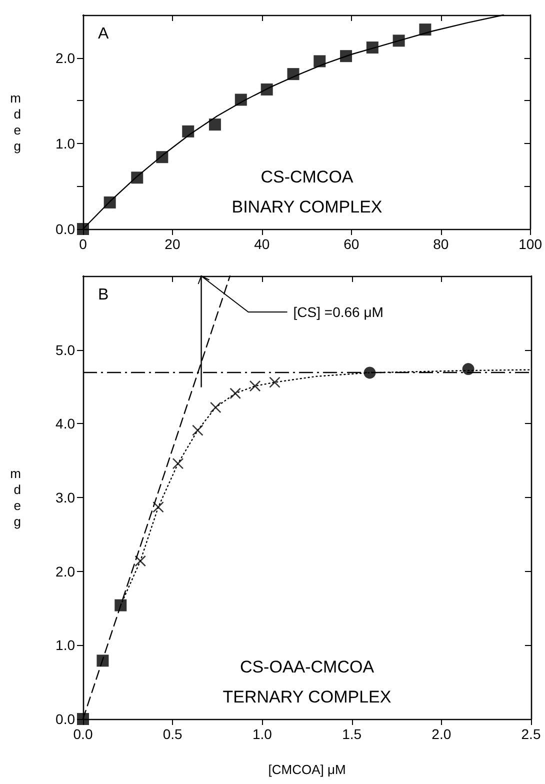  Describe the element at coordinates (338, 312) in the screenshot. I see `annotation: [CS] =0.66 μM` at that location.